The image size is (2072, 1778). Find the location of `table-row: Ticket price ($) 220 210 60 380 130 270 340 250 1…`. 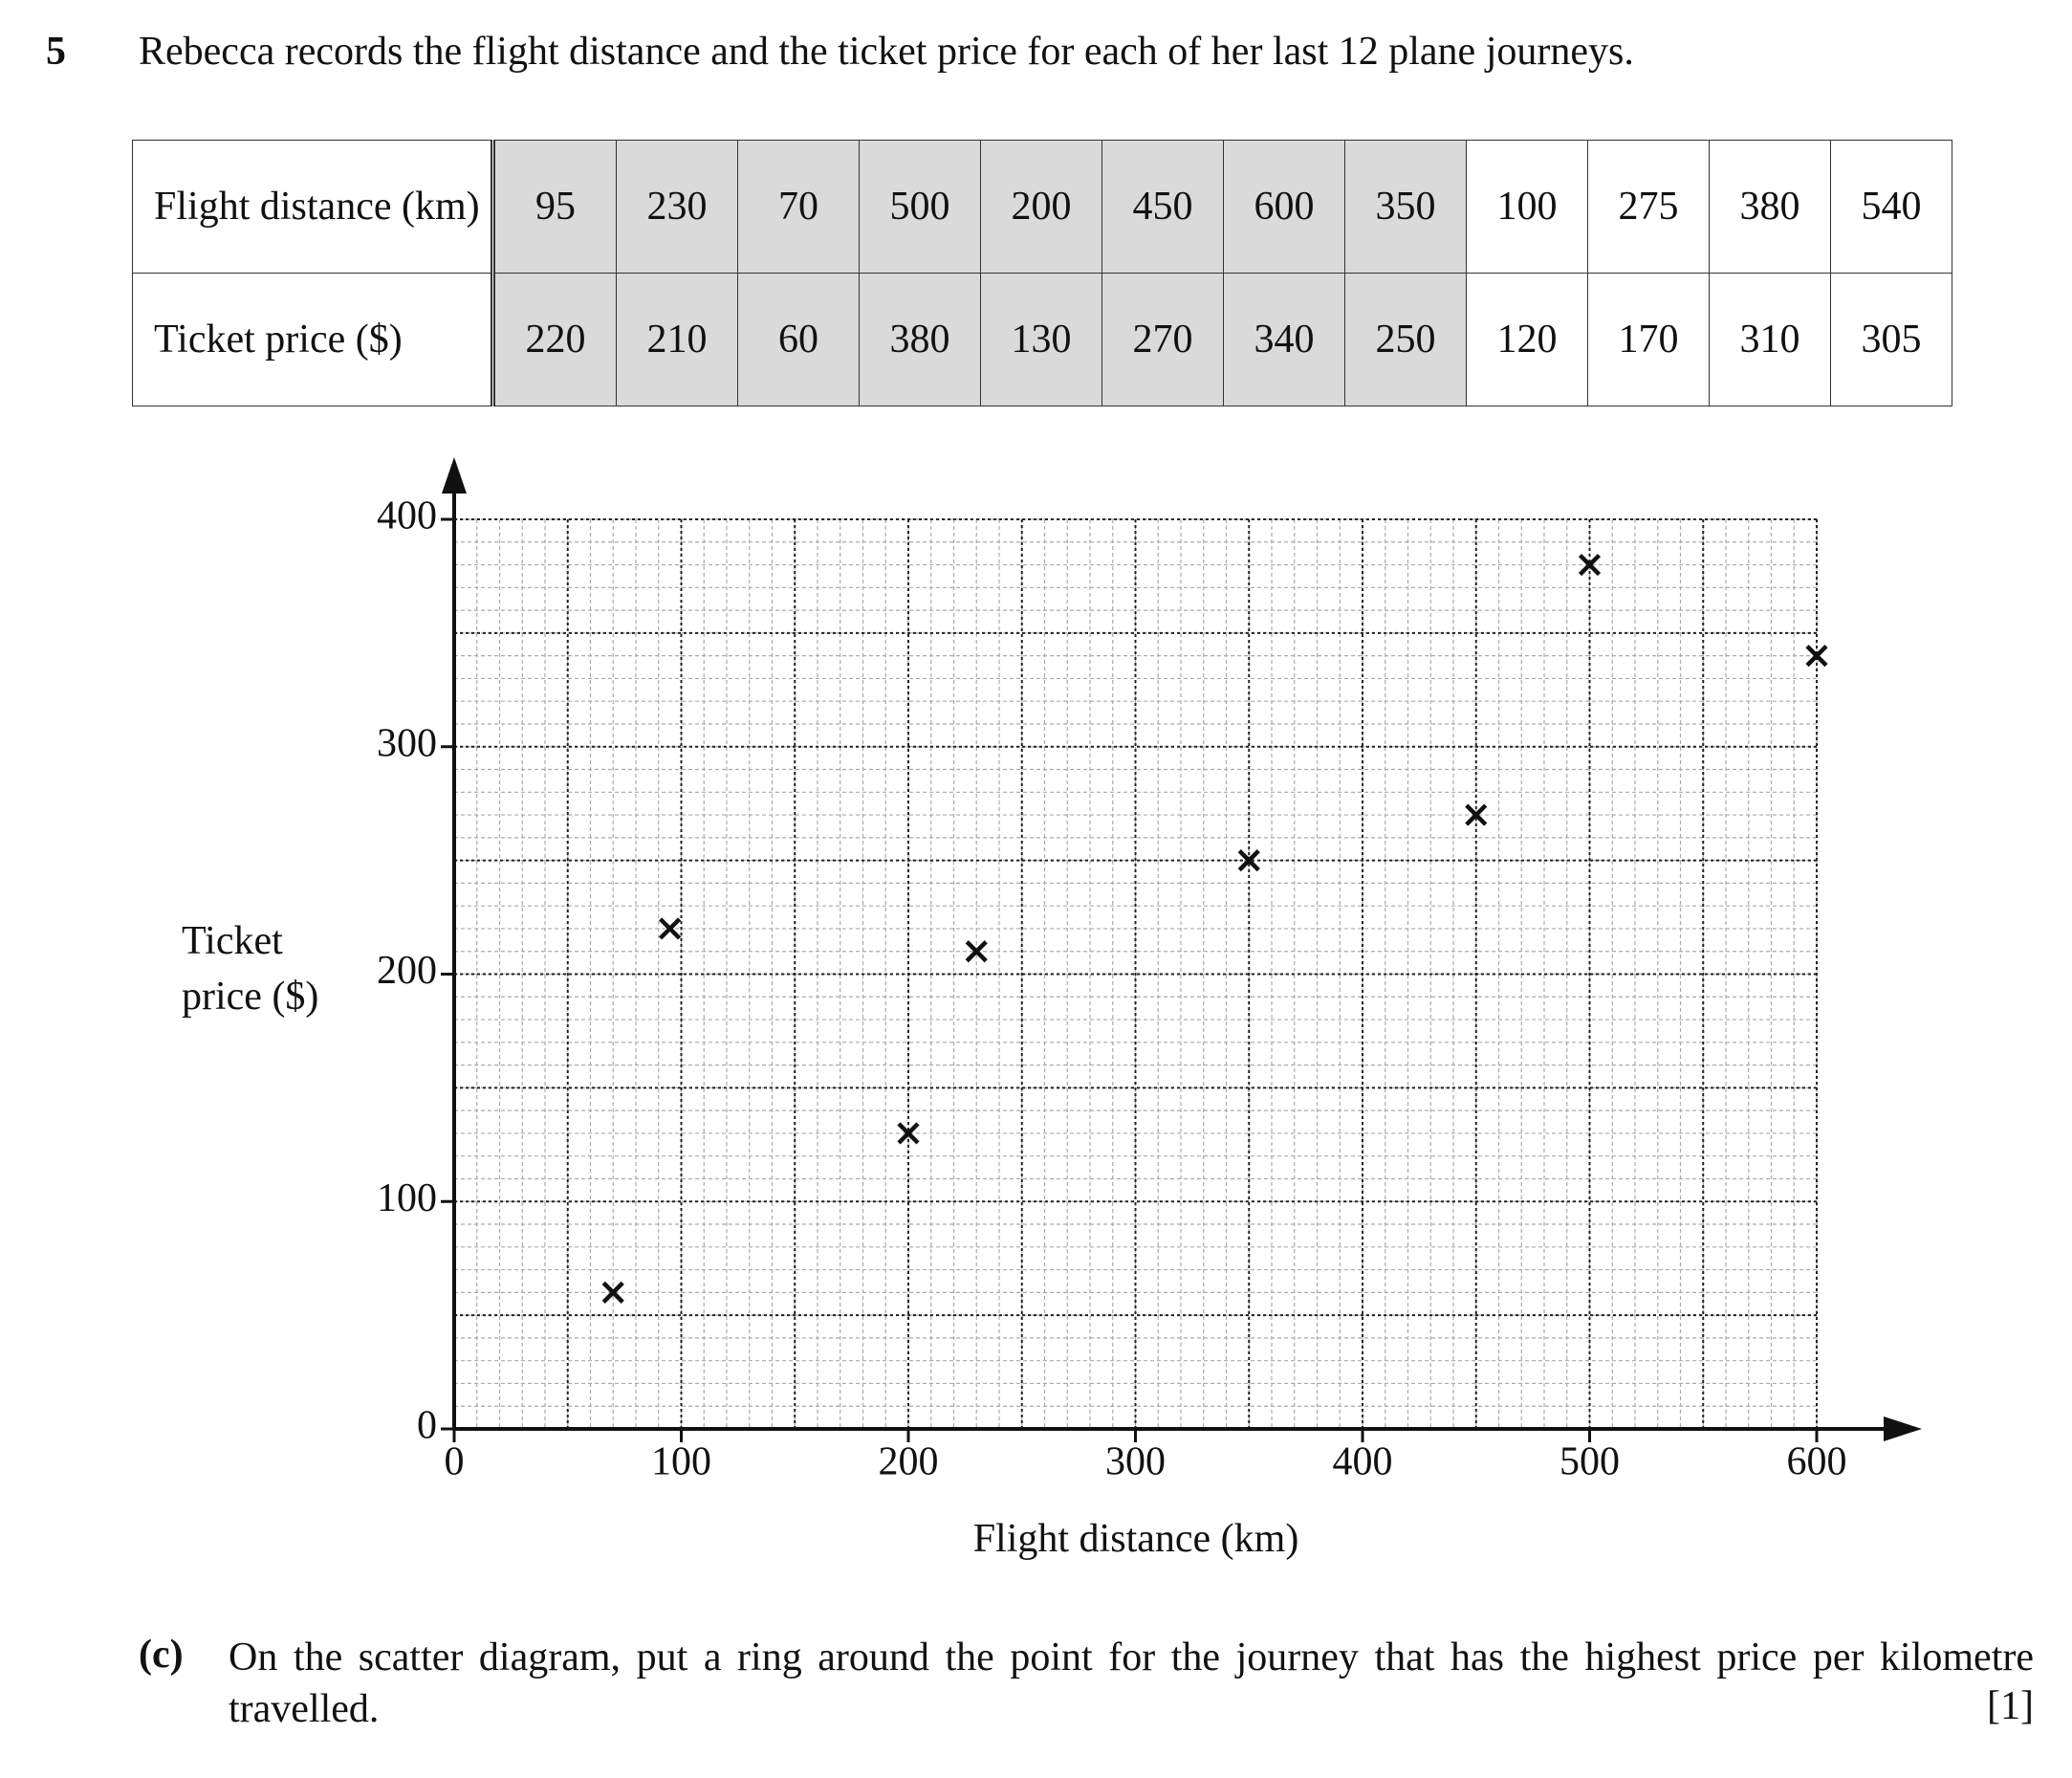

table-row: Ticket price ($) 220 210 60 380 130 270 340 250 1… is located at coordinates (1042, 339).